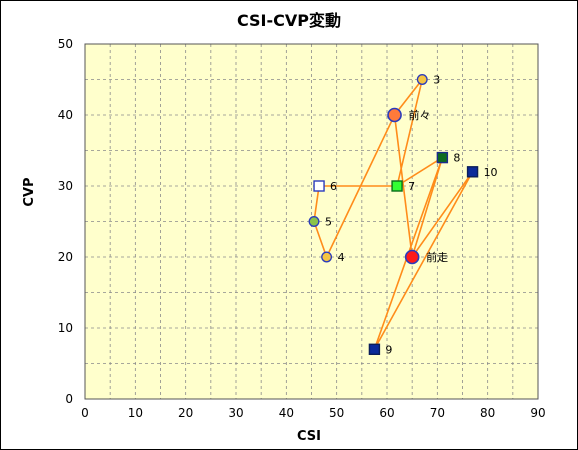  Describe the element at coordinates (65, 221) in the screenshot. I see `y-axis-ticks: 0 10 20 30 40 50` at that location.